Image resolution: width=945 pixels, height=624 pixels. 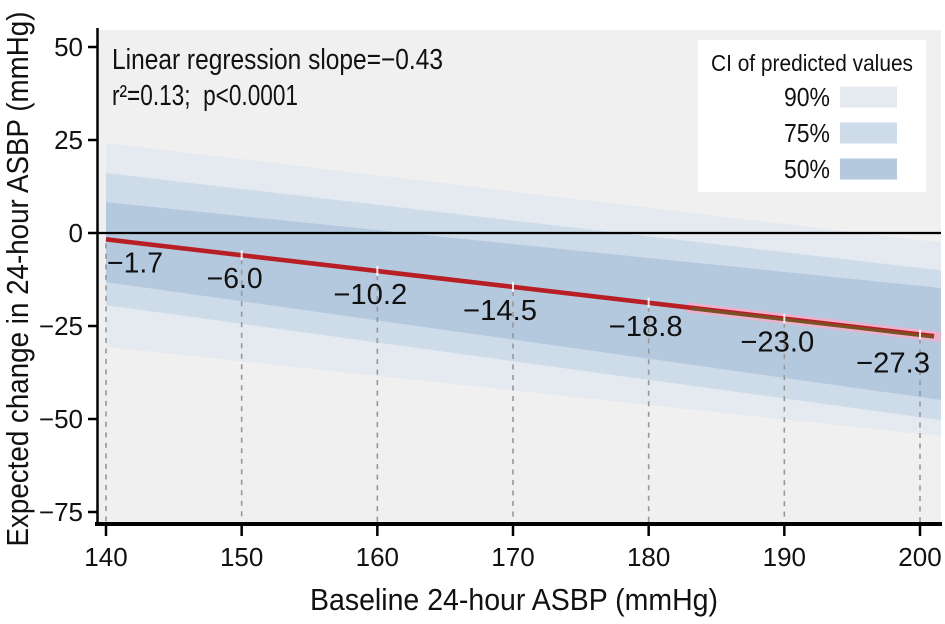 I want to click on point-label-200: −27.3, so click(x=893, y=364).